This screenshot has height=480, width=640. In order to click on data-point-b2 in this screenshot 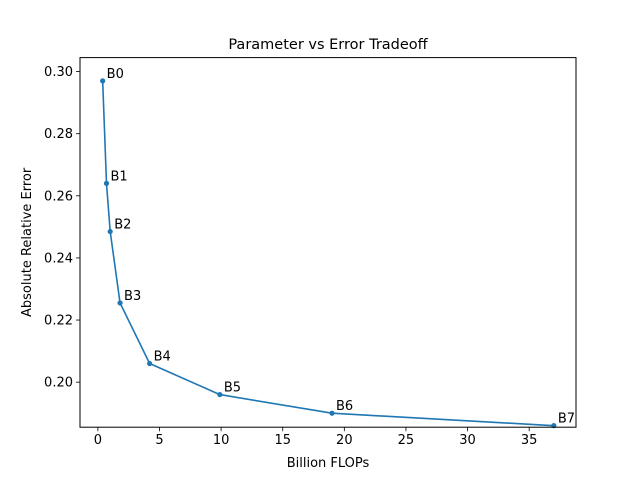, I will do `click(110, 231)`.